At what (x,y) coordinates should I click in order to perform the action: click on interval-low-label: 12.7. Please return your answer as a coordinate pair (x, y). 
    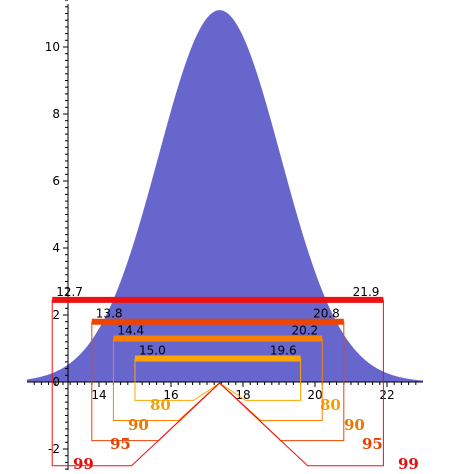
    Looking at the image, I should click on (69, 292).